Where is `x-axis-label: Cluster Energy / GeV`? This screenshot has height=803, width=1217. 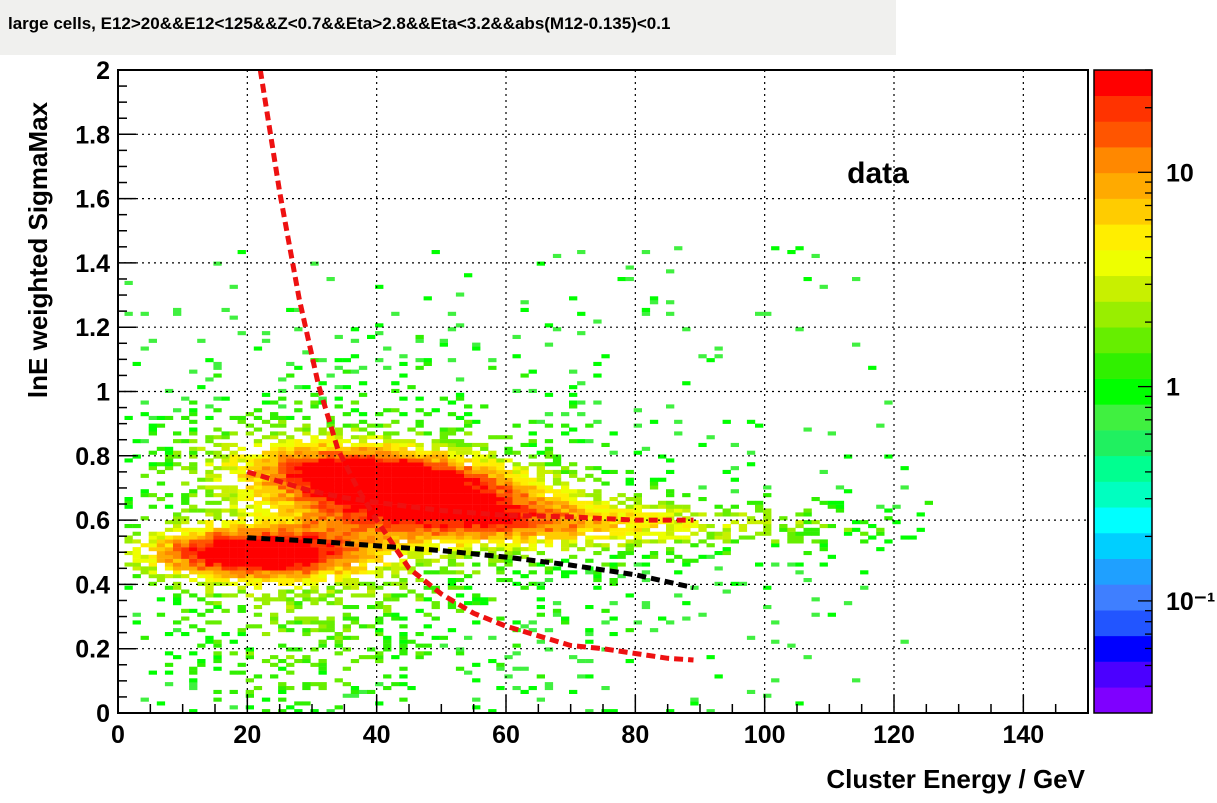
x-axis-label: Cluster Energy / GeV is located at coordinates (955, 779).